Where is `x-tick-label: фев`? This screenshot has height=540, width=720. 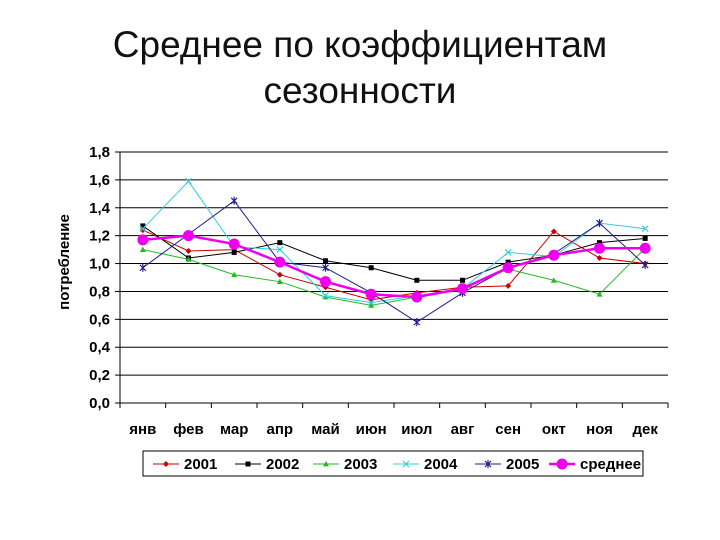
x-tick-label: фев is located at coordinates (188, 429).